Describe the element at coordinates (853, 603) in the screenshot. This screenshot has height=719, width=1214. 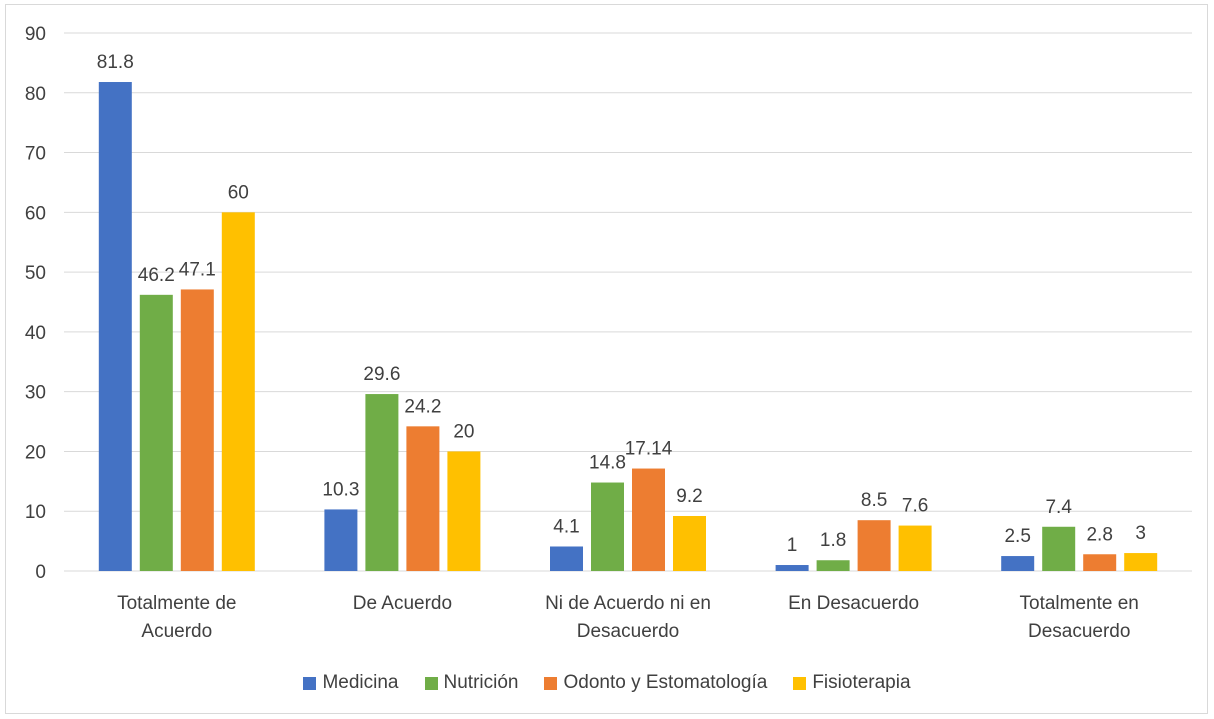
I see `x-tick-label: En Desacuerdo` at that location.